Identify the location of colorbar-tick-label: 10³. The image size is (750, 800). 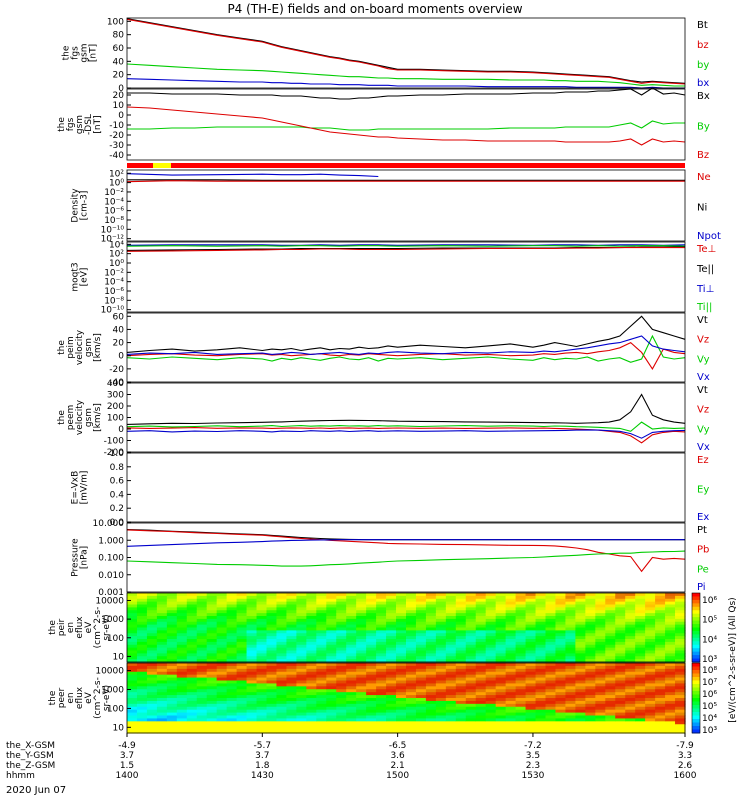
(709, 731).